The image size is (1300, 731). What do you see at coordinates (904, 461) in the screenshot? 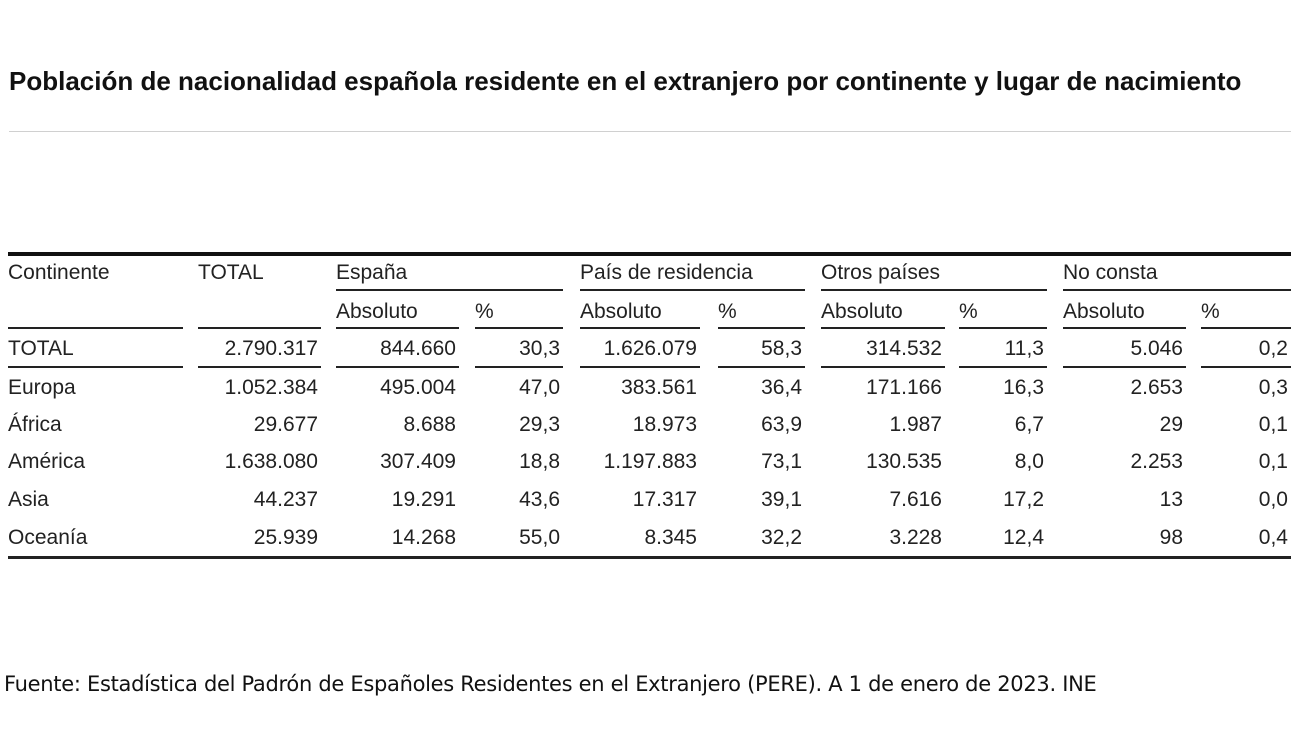
I see `table-cell: 130.535` at bounding box center [904, 461].